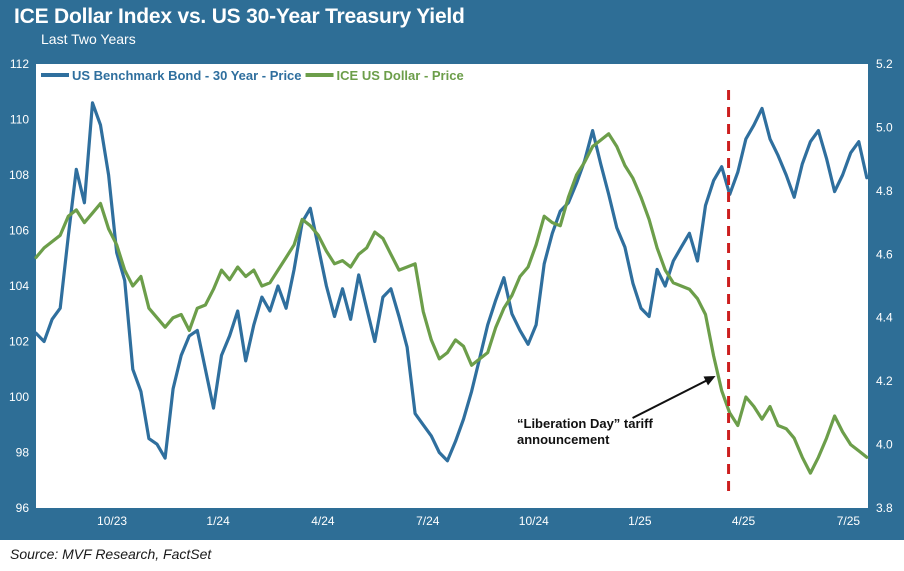 This screenshot has width=904, height=571. I want to click on x-tick-label: 10/23, so click(112, 521).